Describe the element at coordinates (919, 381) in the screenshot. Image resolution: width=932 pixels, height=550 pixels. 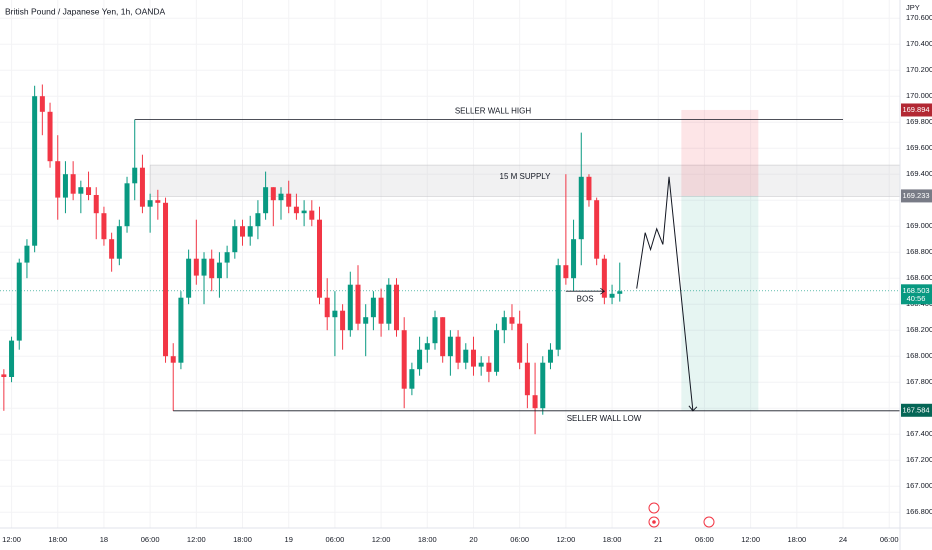
I see `y-tick-label: 167.800` at that location.